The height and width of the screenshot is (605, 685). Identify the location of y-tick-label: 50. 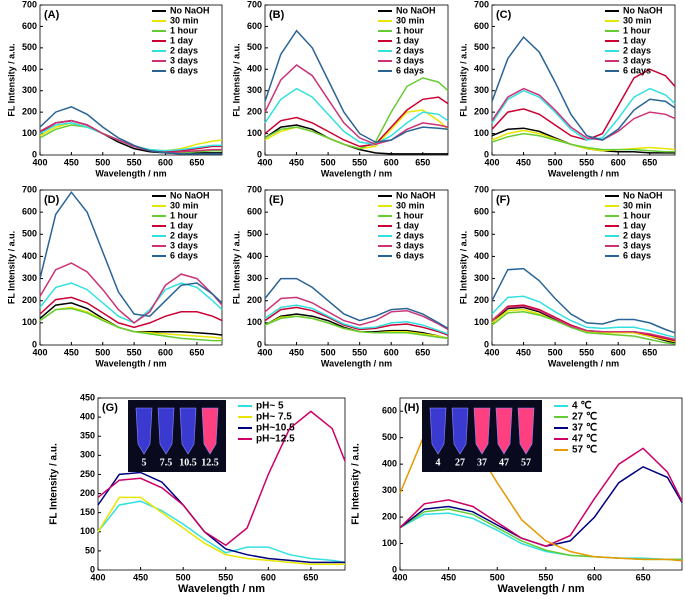
(90, 550).